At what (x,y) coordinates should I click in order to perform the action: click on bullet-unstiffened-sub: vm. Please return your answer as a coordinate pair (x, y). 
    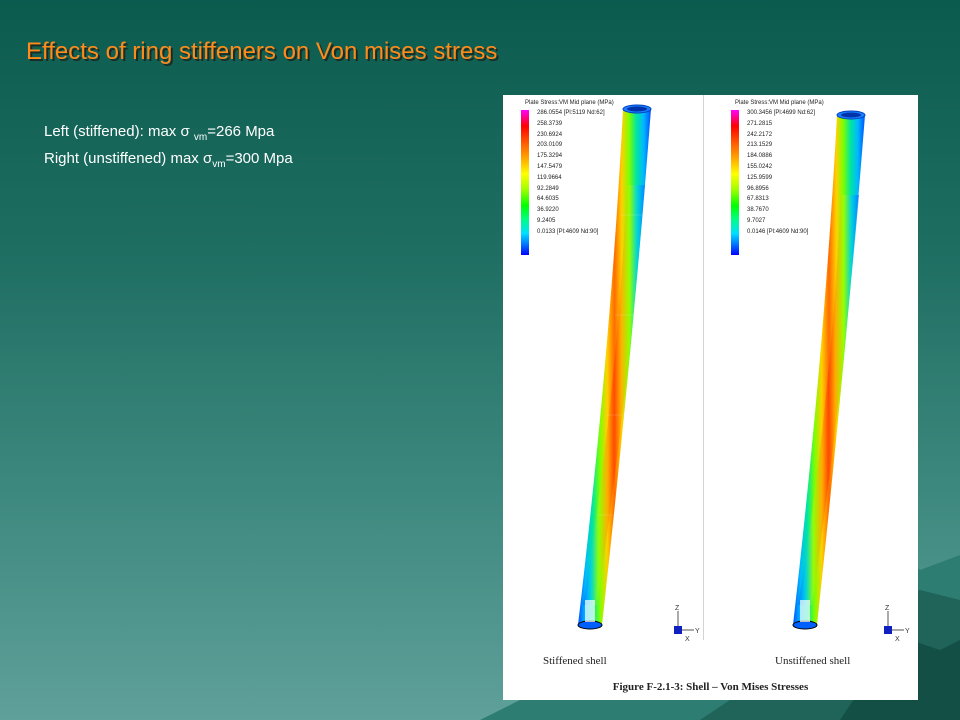
    Looking at the image, I should click on (219, 164).